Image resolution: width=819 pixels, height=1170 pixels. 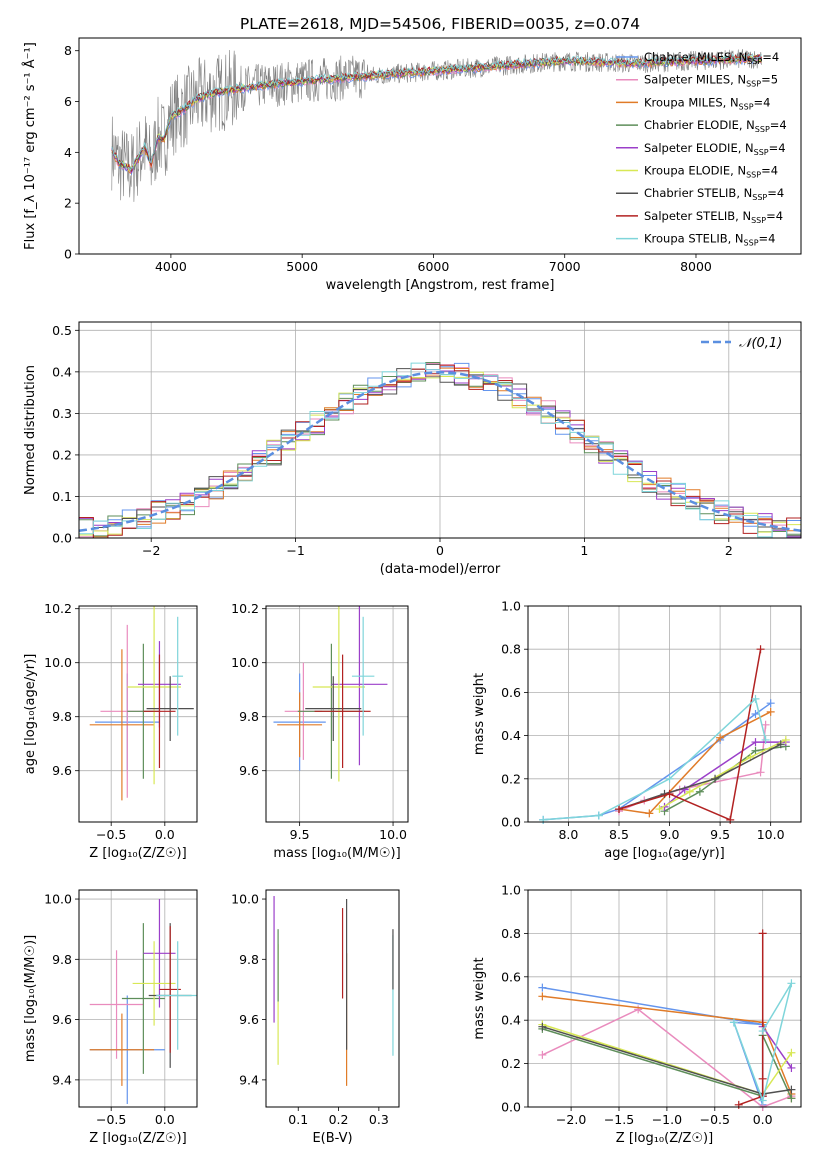 I want to click on y-tick-label: 2, so click(x=68, y=203).